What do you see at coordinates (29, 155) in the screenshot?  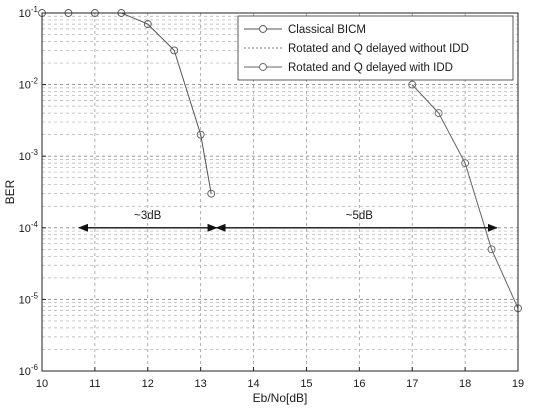 I see `y-tick-label: 10⁻³` at bounding box center [29, 155].